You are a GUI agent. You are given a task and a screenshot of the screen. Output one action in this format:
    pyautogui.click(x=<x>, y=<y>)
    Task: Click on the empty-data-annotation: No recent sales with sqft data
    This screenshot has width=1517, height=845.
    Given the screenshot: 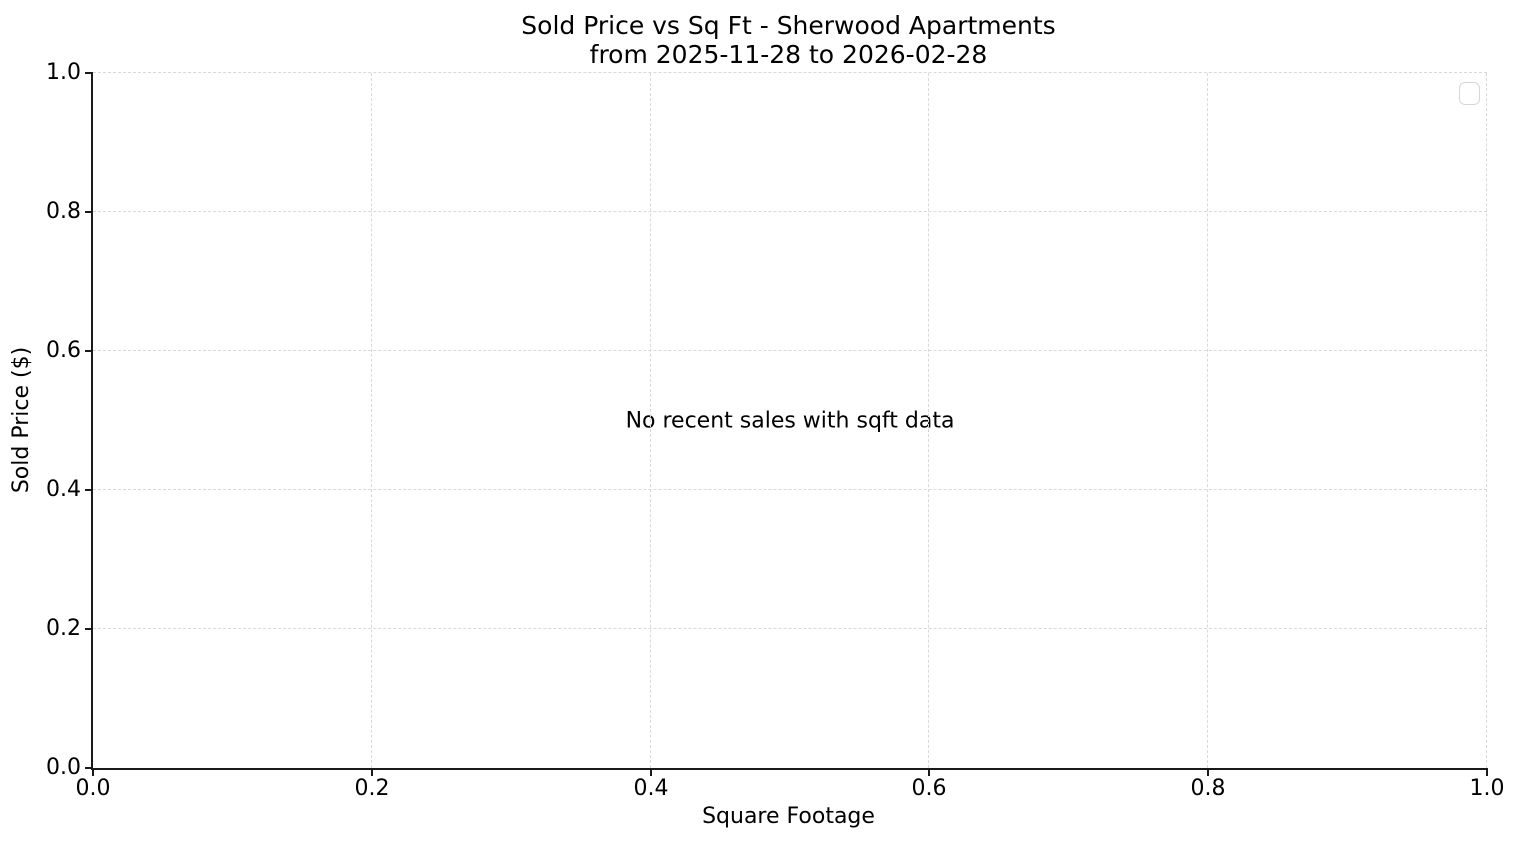 What is the action you would take?
    pyautogui.click(x=790, y=420)
    